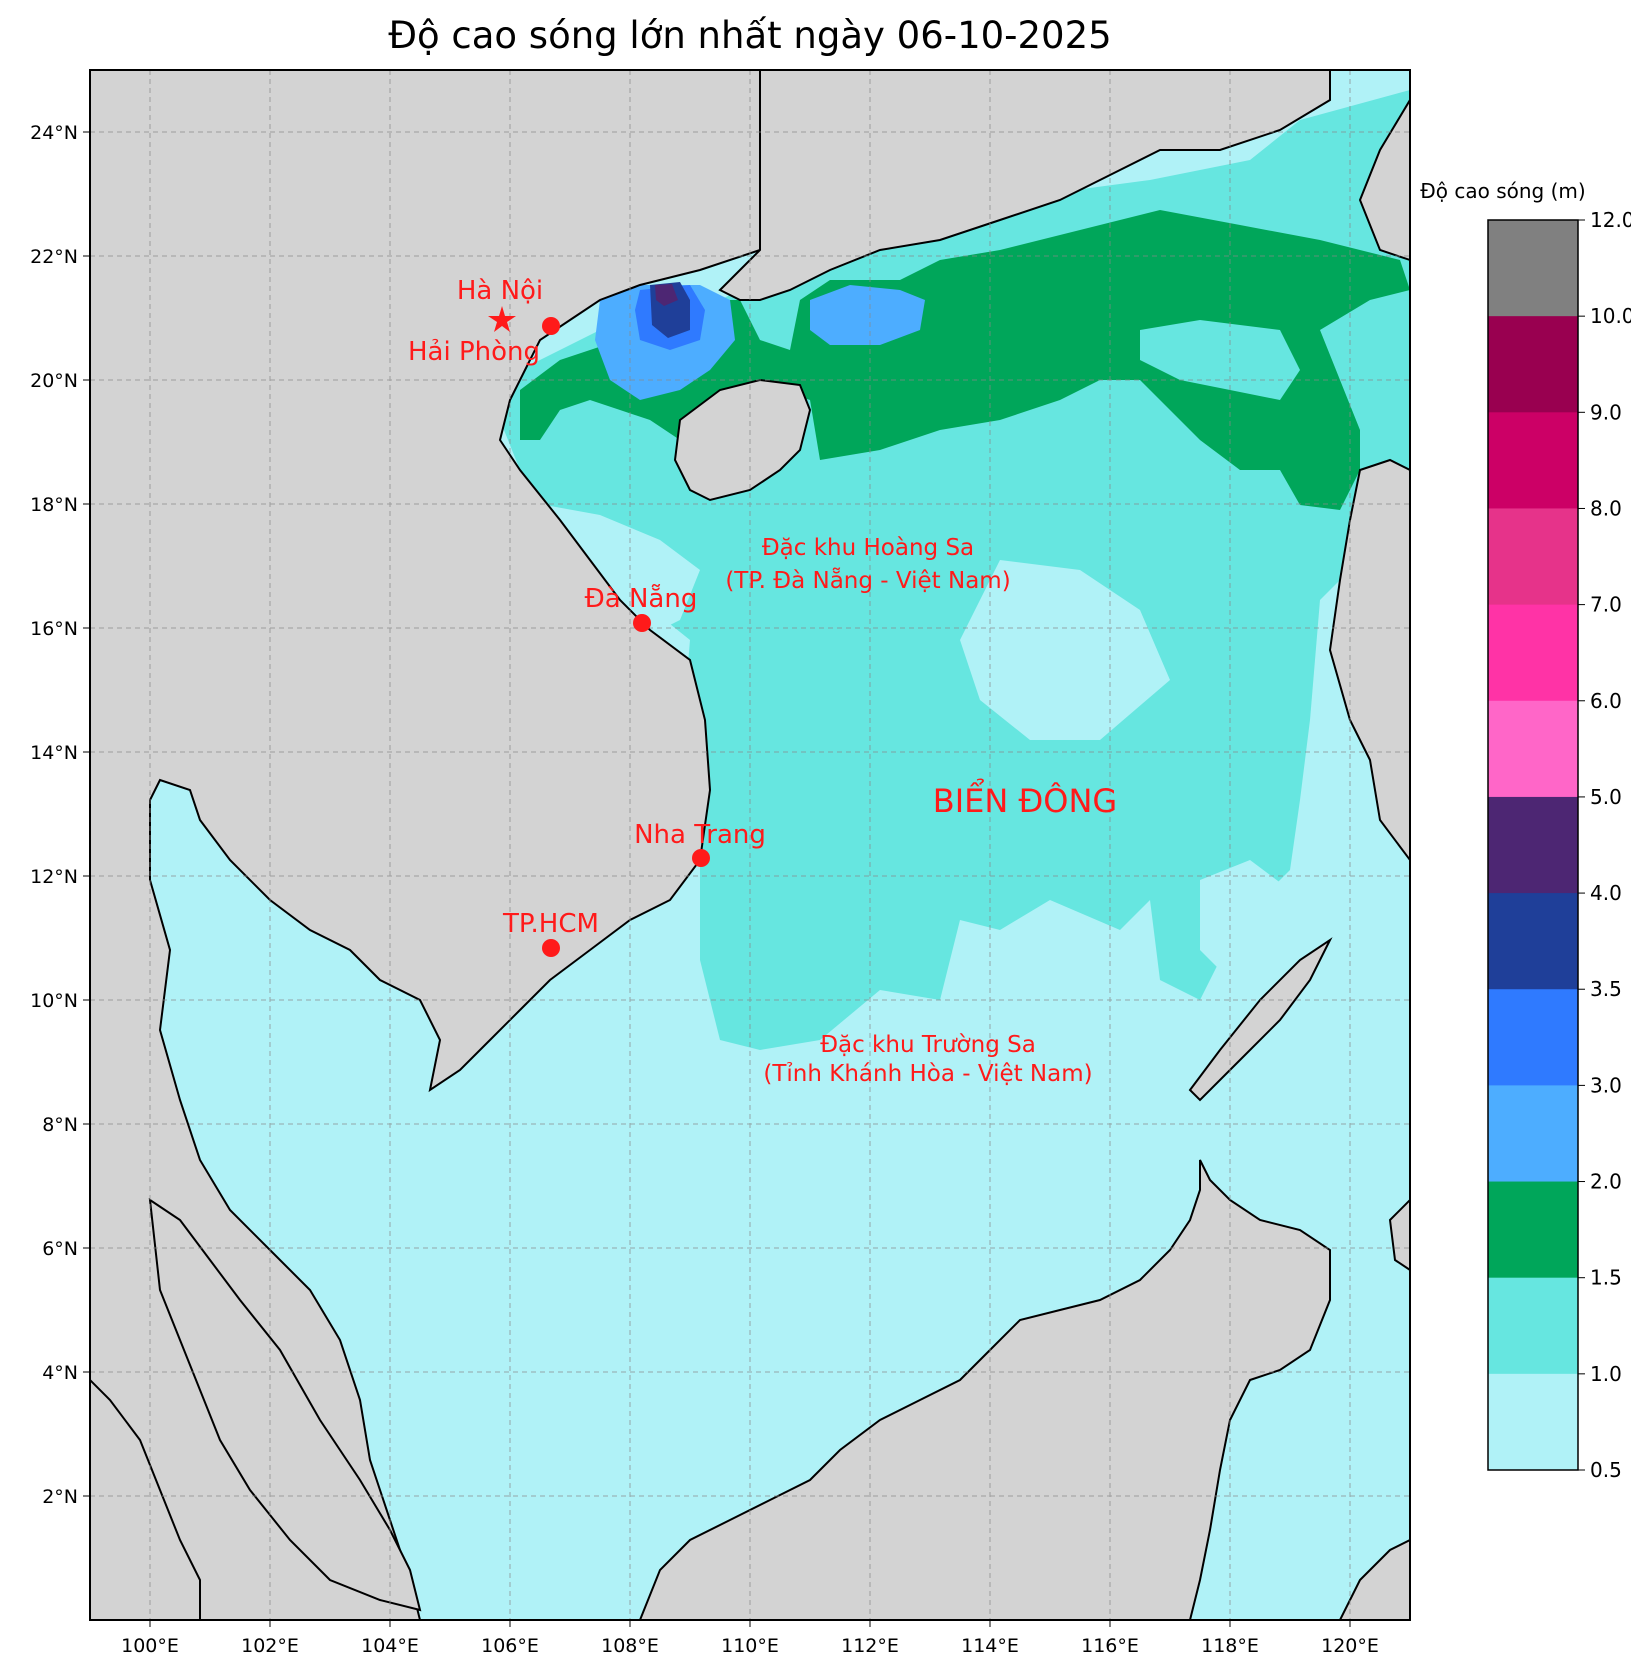 This screenshot has width=1631, height=1667. What do you see at coordinates (551, 948) in the screenshot?
I see `tphcm-marker` at bounding box center [551, 948].